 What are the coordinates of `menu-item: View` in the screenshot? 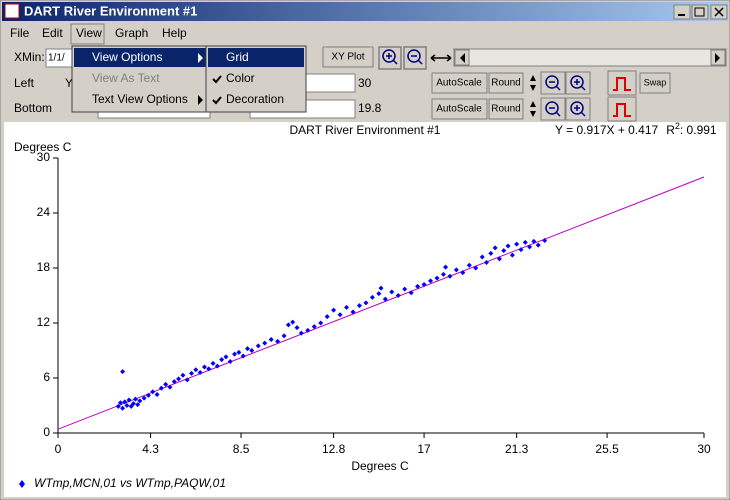 It's located at (89, 33).